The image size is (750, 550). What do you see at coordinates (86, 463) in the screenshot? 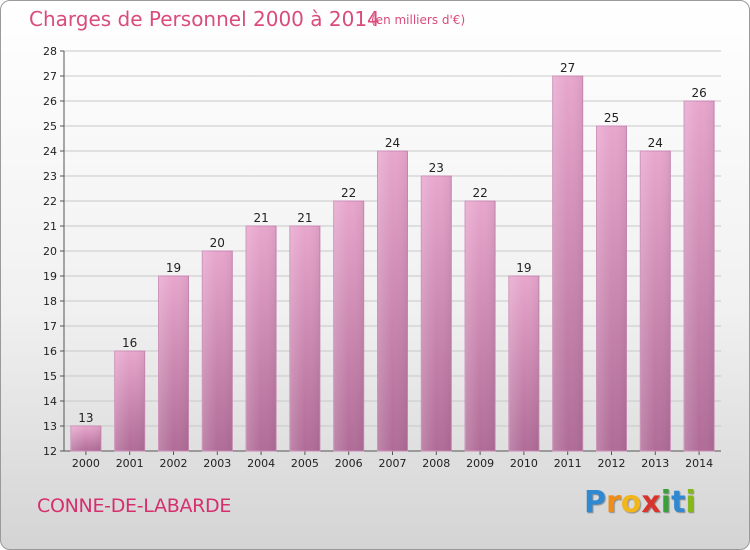
I see `x-tick-label: 2000` at bounding box center [86, 463].